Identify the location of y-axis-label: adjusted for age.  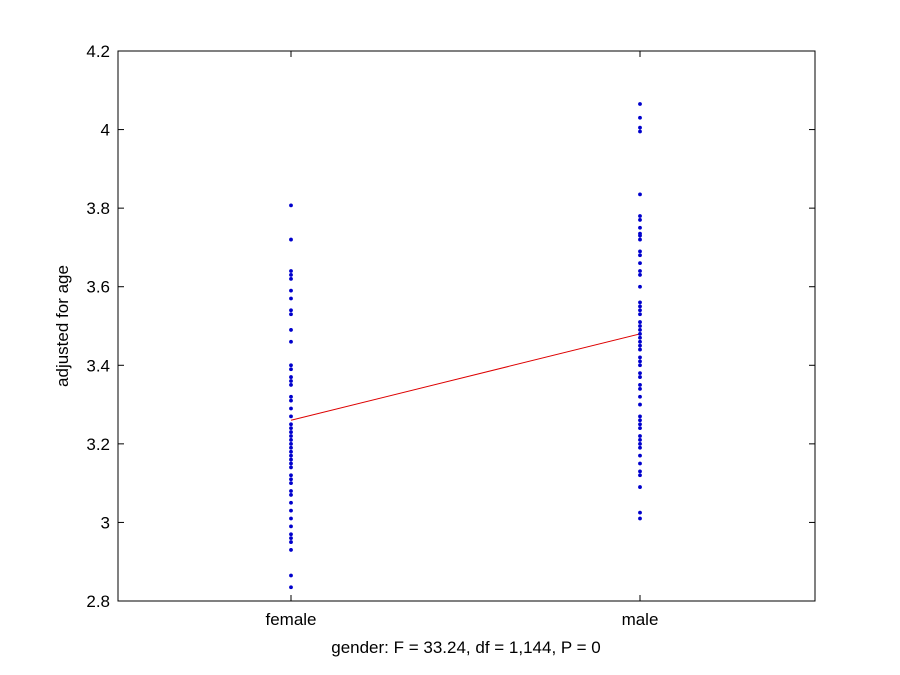
(62, 326).